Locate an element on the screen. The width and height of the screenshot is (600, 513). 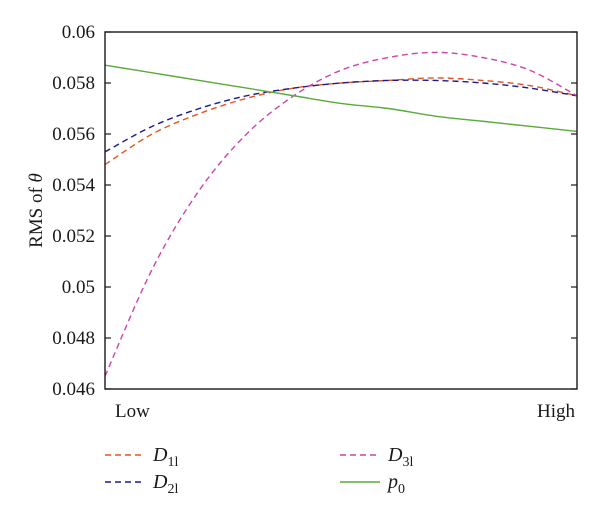
y-tick-label: 0.052 is located at coordinates (73, 236).